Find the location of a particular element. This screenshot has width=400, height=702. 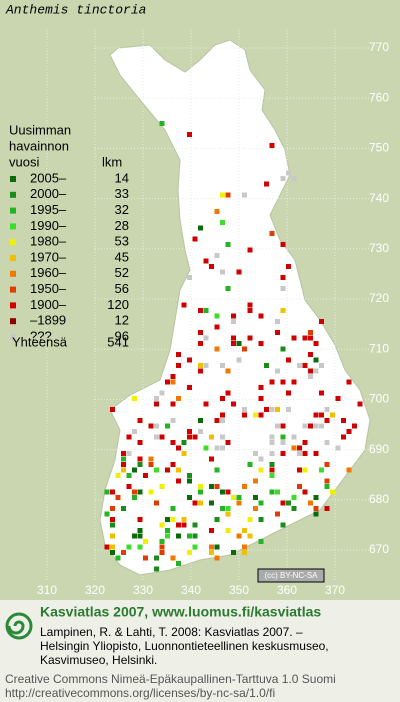

legend-label: 1950– is located at coordinates (48, 288).